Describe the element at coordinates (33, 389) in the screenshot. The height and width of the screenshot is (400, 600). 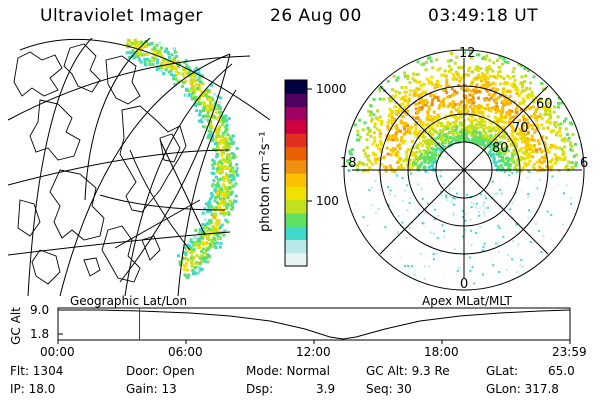
I see `ip-value: IP: 18.0` at that location.